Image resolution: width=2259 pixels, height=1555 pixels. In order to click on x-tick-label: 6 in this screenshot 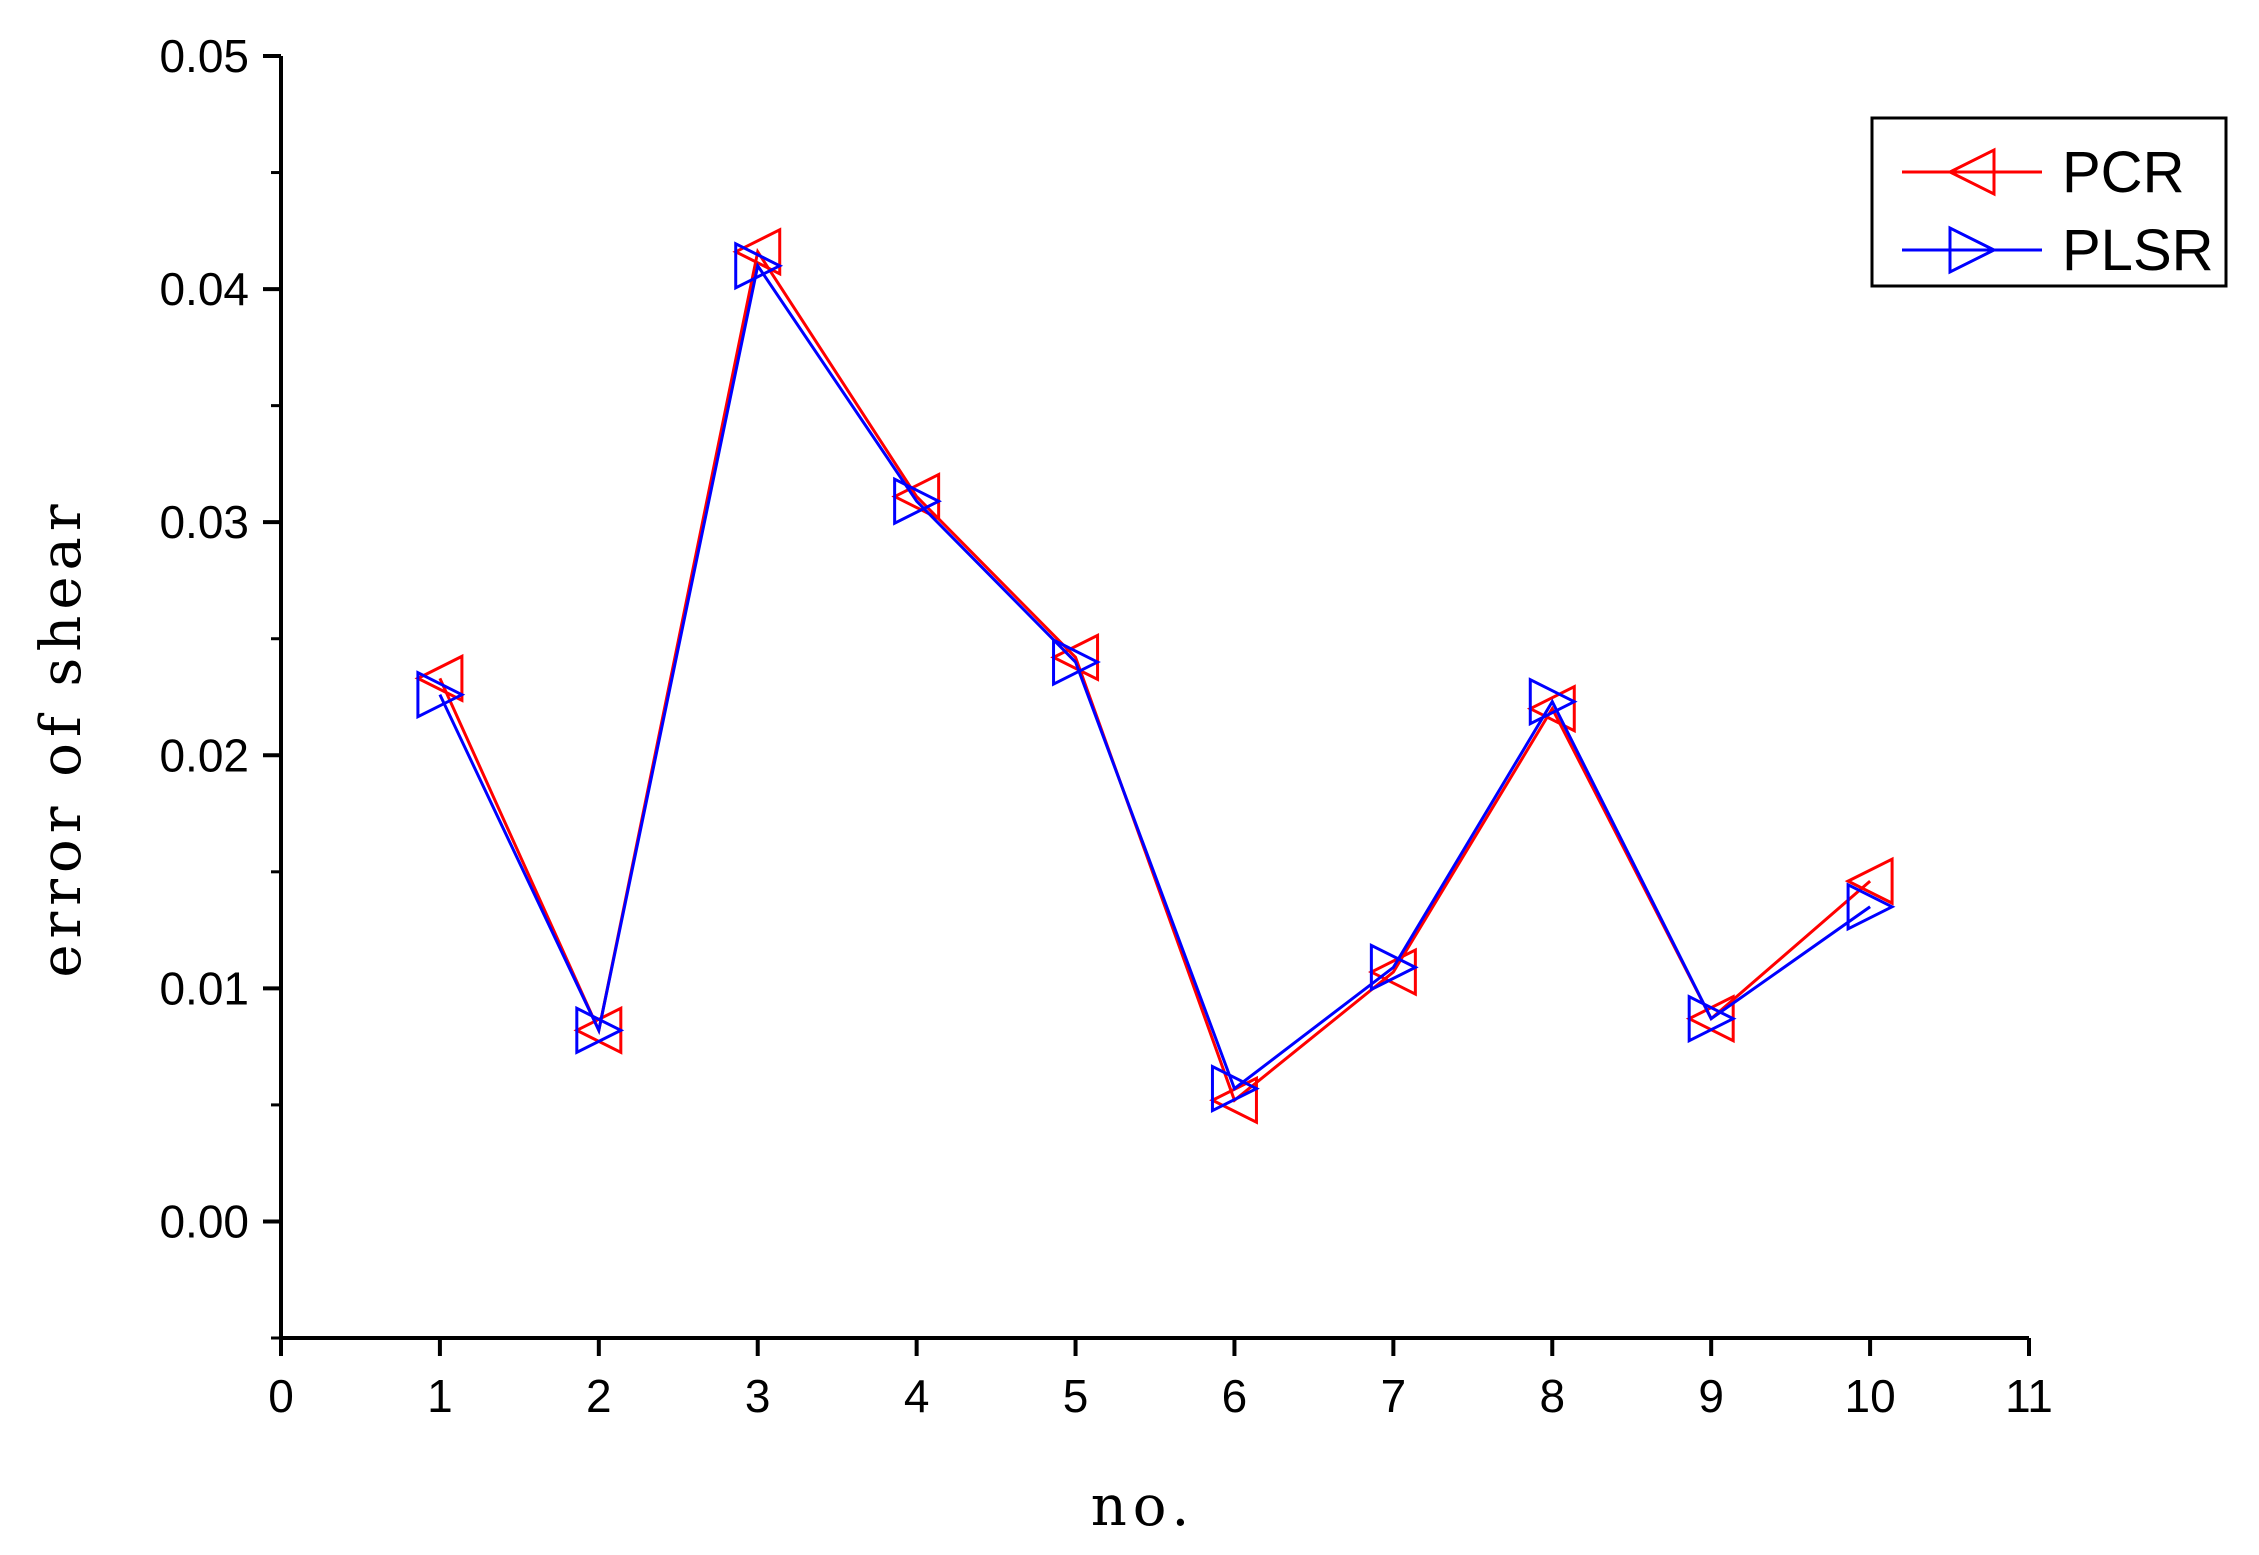, I will do `click(1235, 1396)`.